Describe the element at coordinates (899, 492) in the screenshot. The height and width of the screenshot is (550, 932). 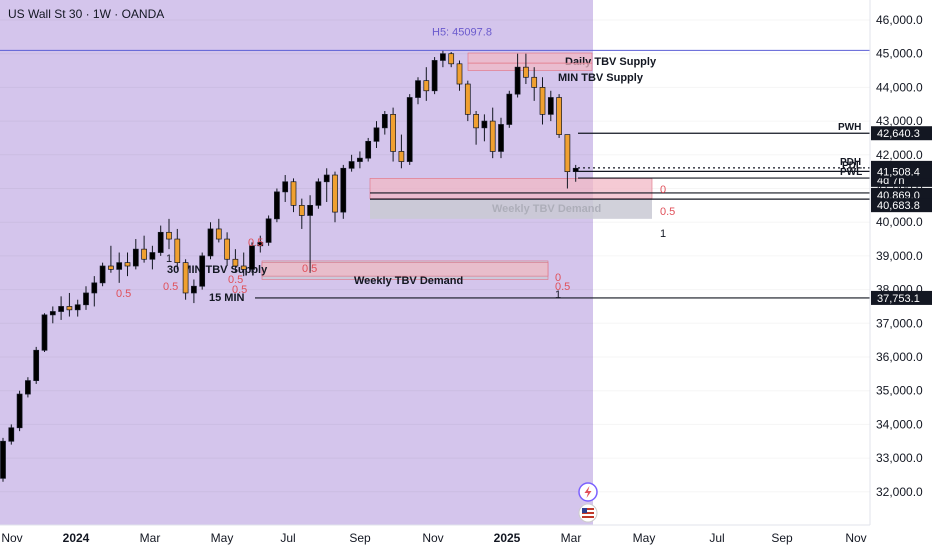
I see `y-tick-label: 32,000.0` at that location.